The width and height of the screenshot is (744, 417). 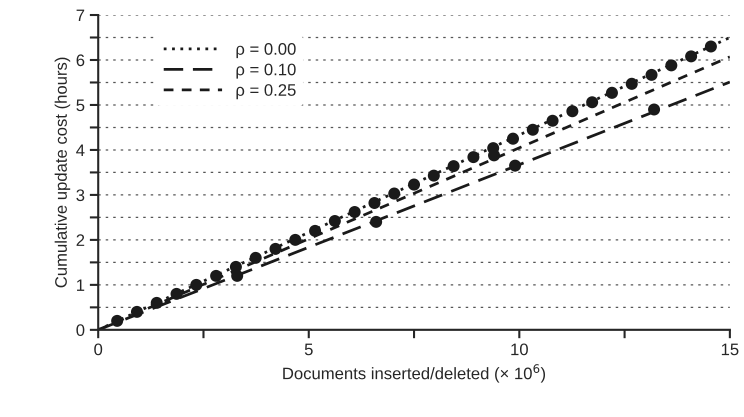 What do you see at coordinates (266, 50) in the screenshot?
I see `legend-label: ρ = 0.00` at bounding box center [266, 50].